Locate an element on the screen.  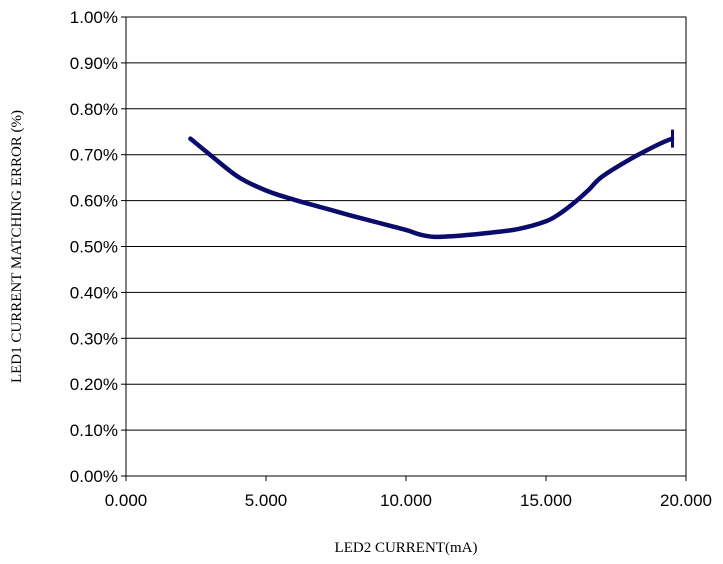
x-tick-label: 15.000 is located at coordinates (546, 500).